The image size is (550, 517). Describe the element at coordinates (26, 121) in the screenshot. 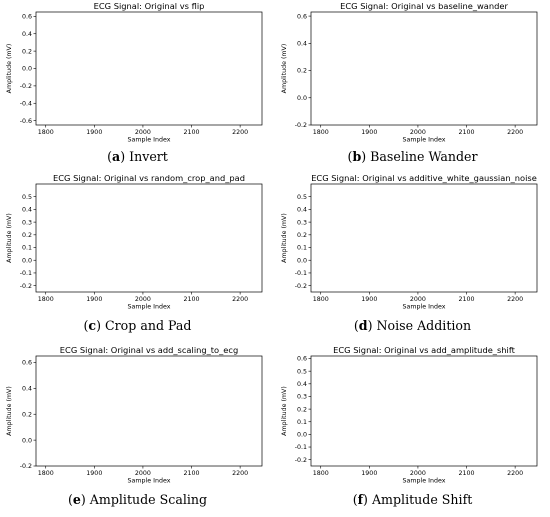

I see `y-tick-label: -0.6` at that location.